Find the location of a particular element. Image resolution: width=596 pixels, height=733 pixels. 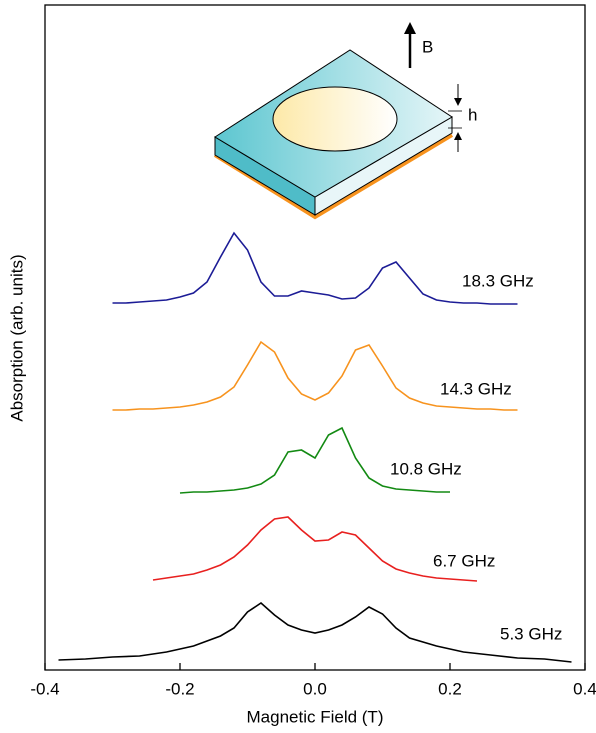

x-tick-label: 0.4 is located at coordinates (584, 688).